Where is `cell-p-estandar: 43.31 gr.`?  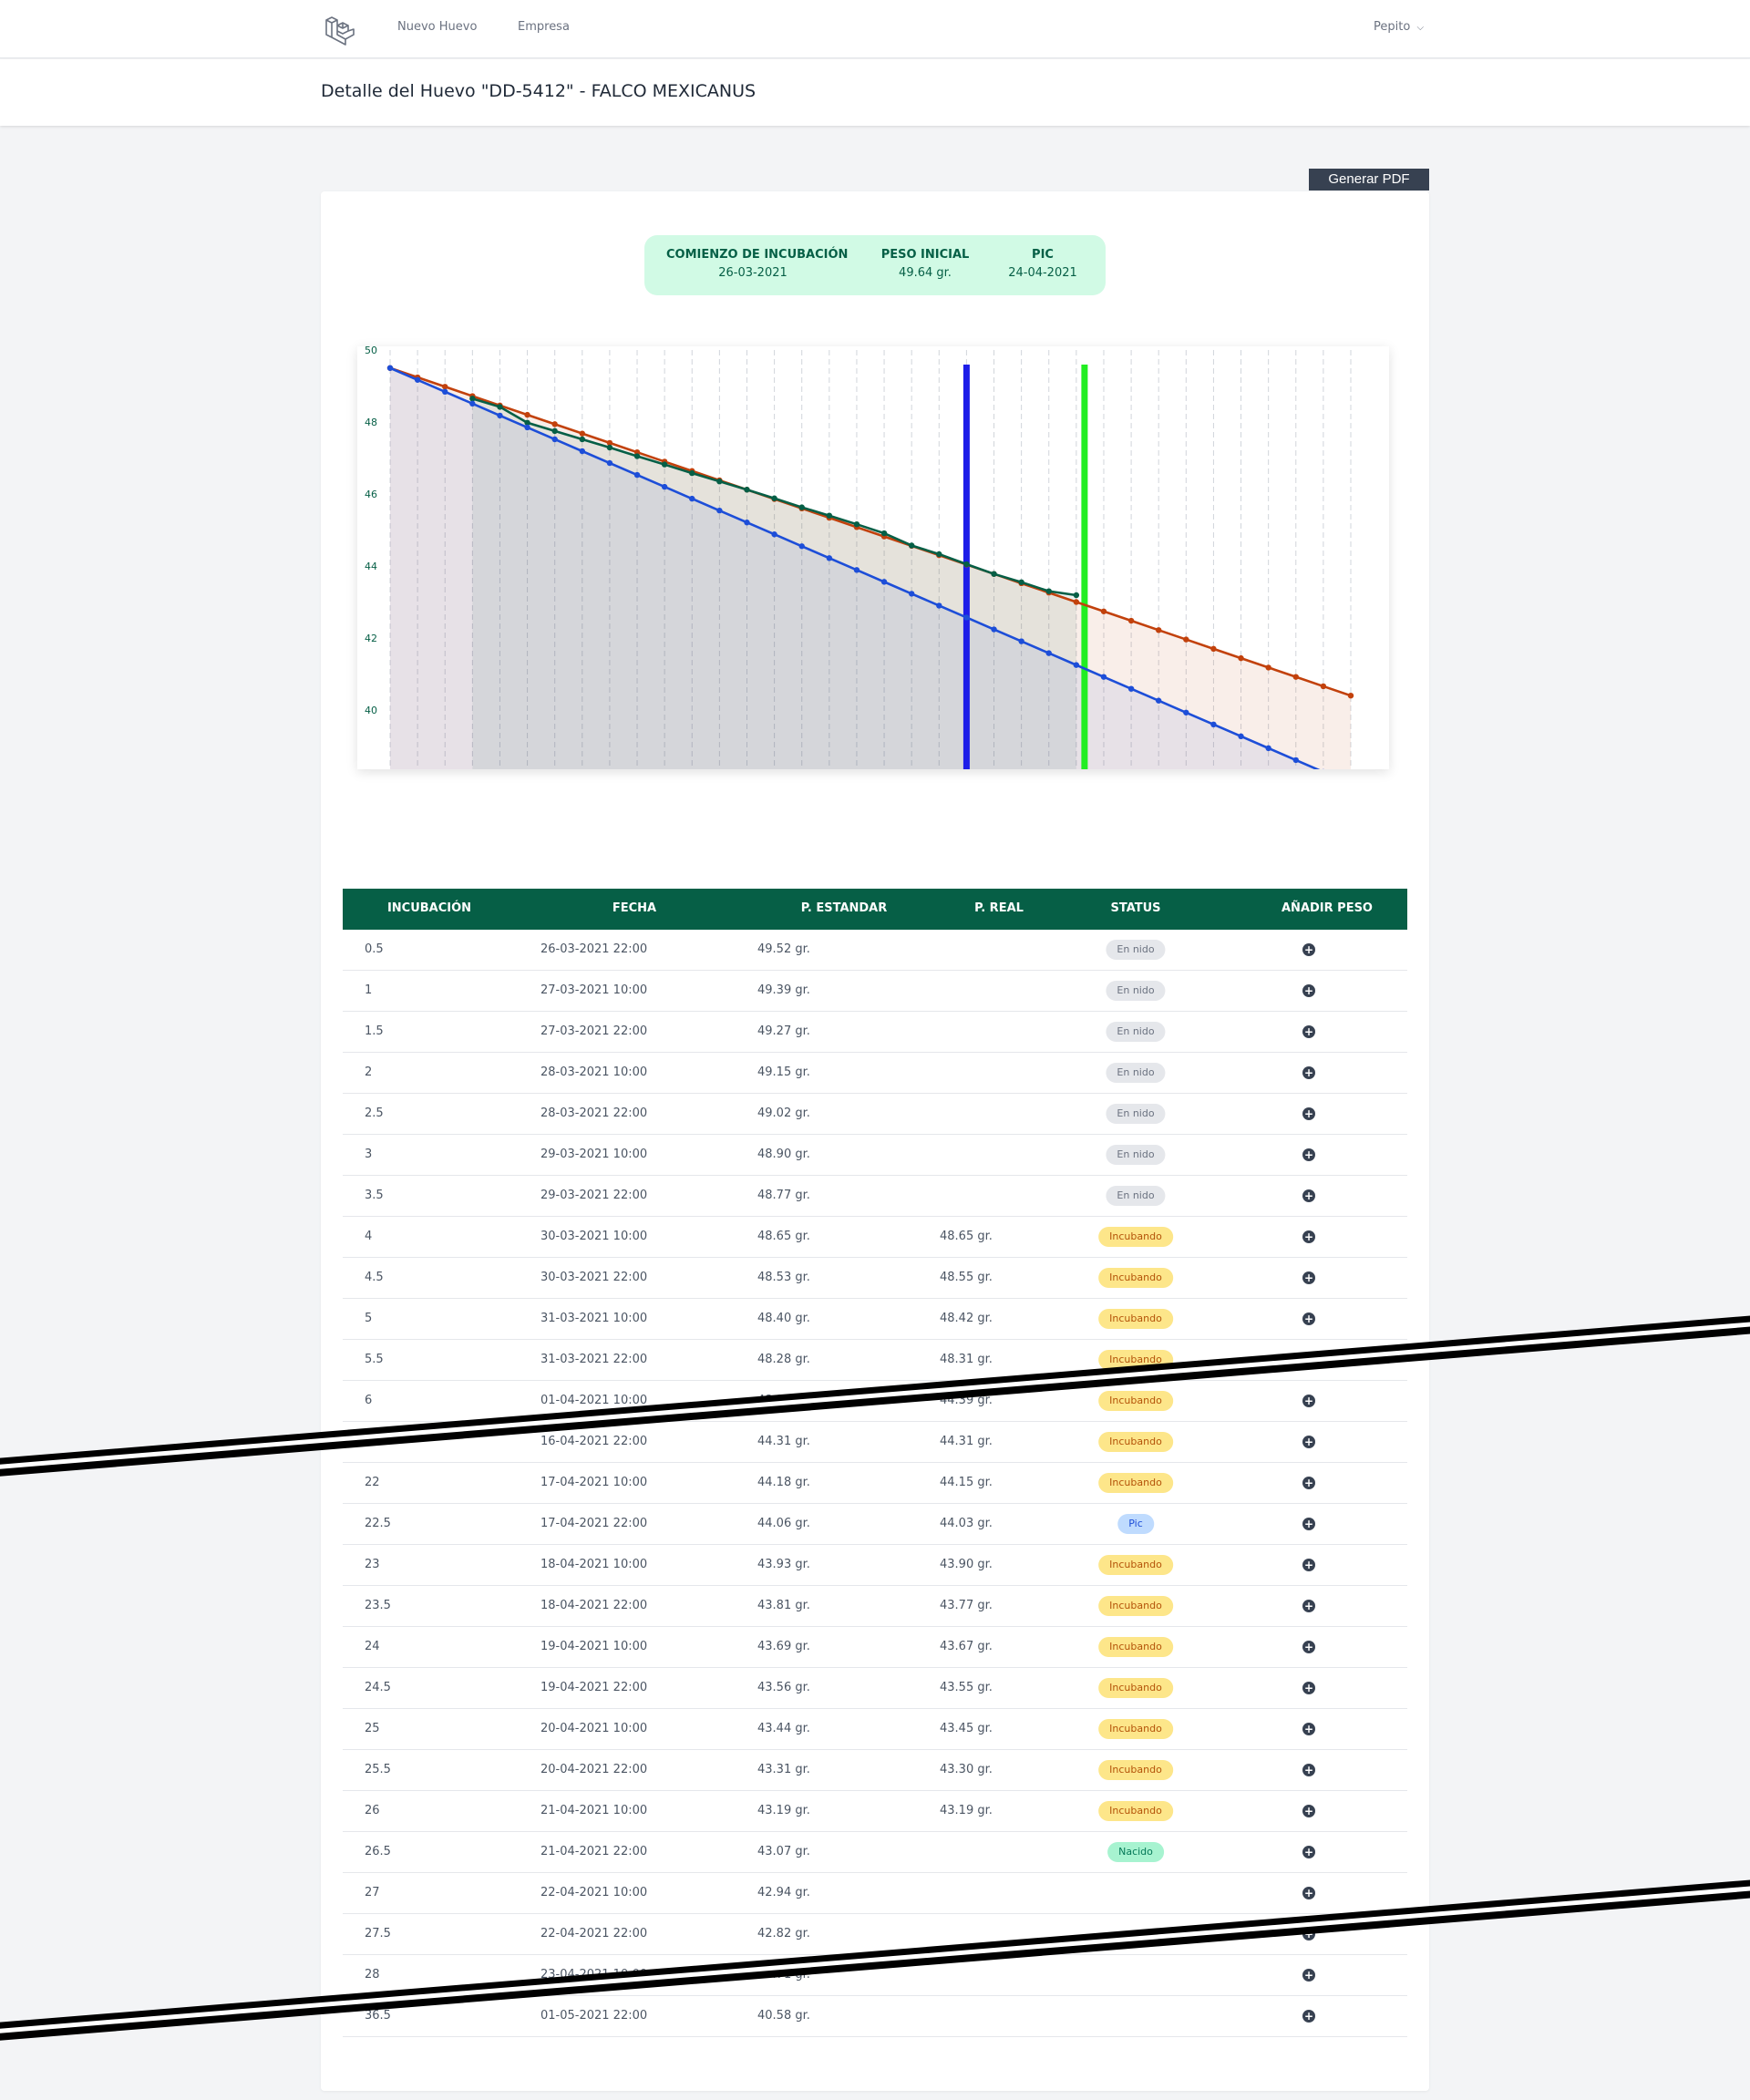 cell-p-estandar: 43.31 gr. is located at coordinates (784, 1770).